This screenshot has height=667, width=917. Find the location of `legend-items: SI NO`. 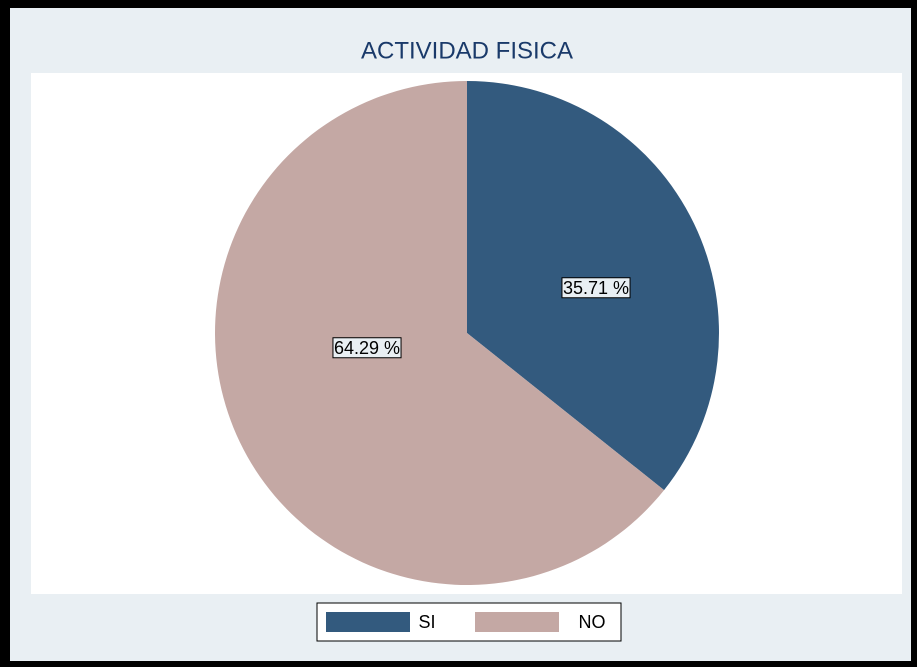

legend-items: SI NO is located at coordinates (466, 622).